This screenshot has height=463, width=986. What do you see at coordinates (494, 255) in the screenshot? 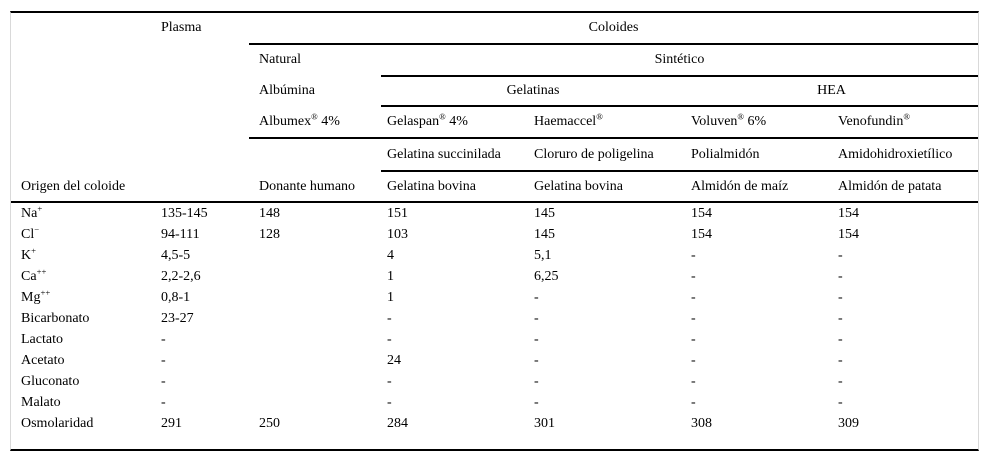
I see `table-row: K+ 4,5-5 4 5,1 - -` at bounding box center [494, 255].